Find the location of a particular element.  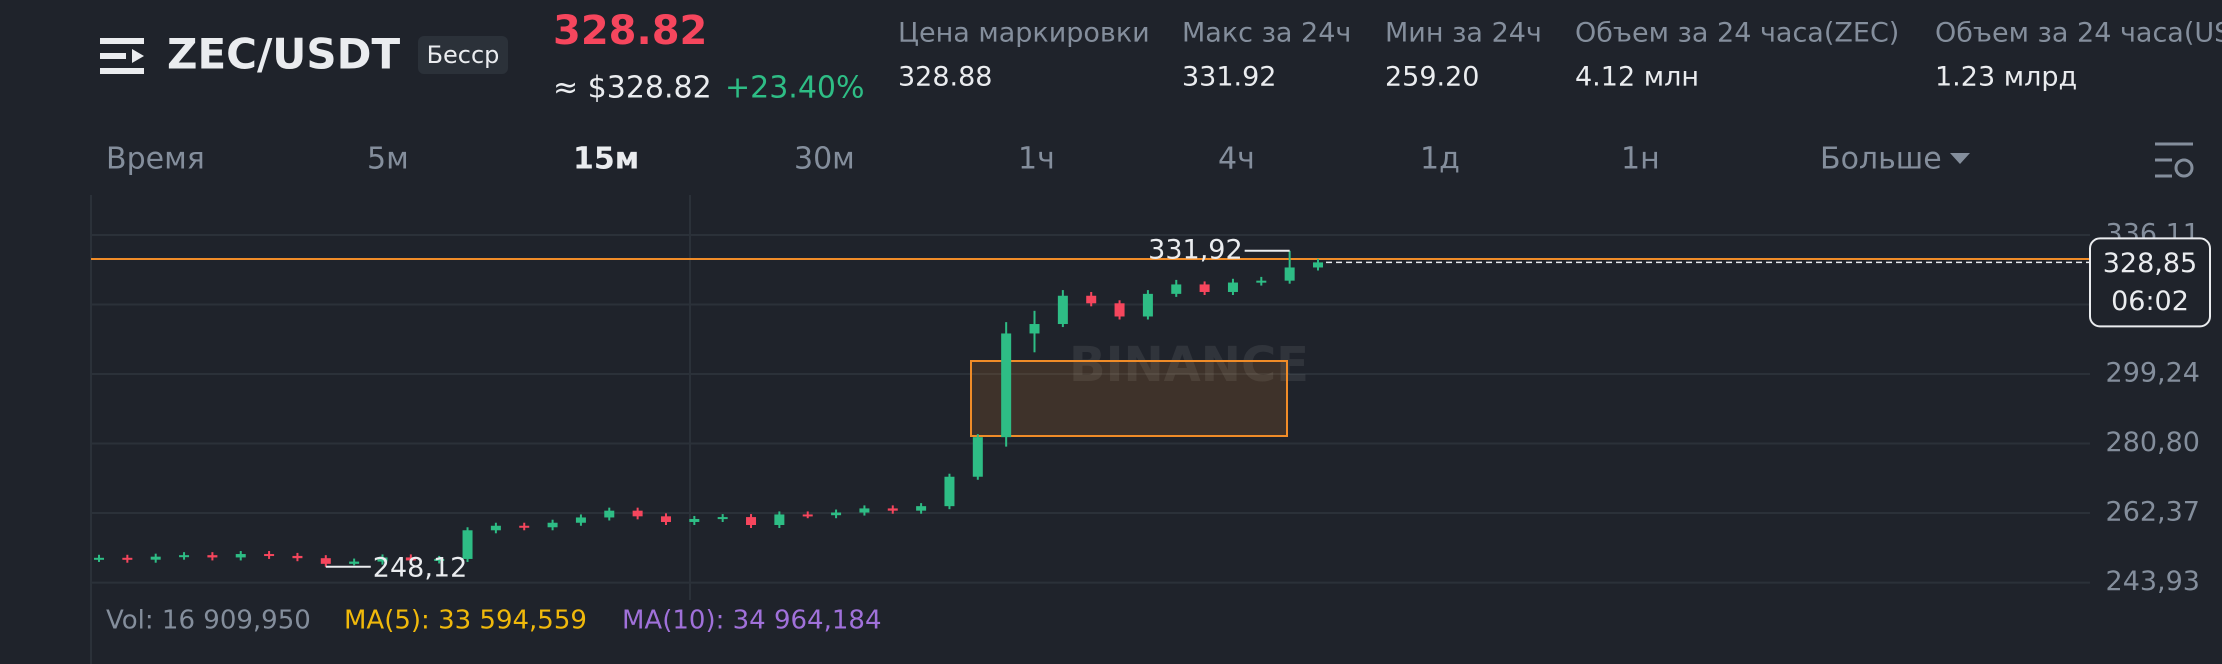

timeframe-label: Время is located at coordinates (155, 159).